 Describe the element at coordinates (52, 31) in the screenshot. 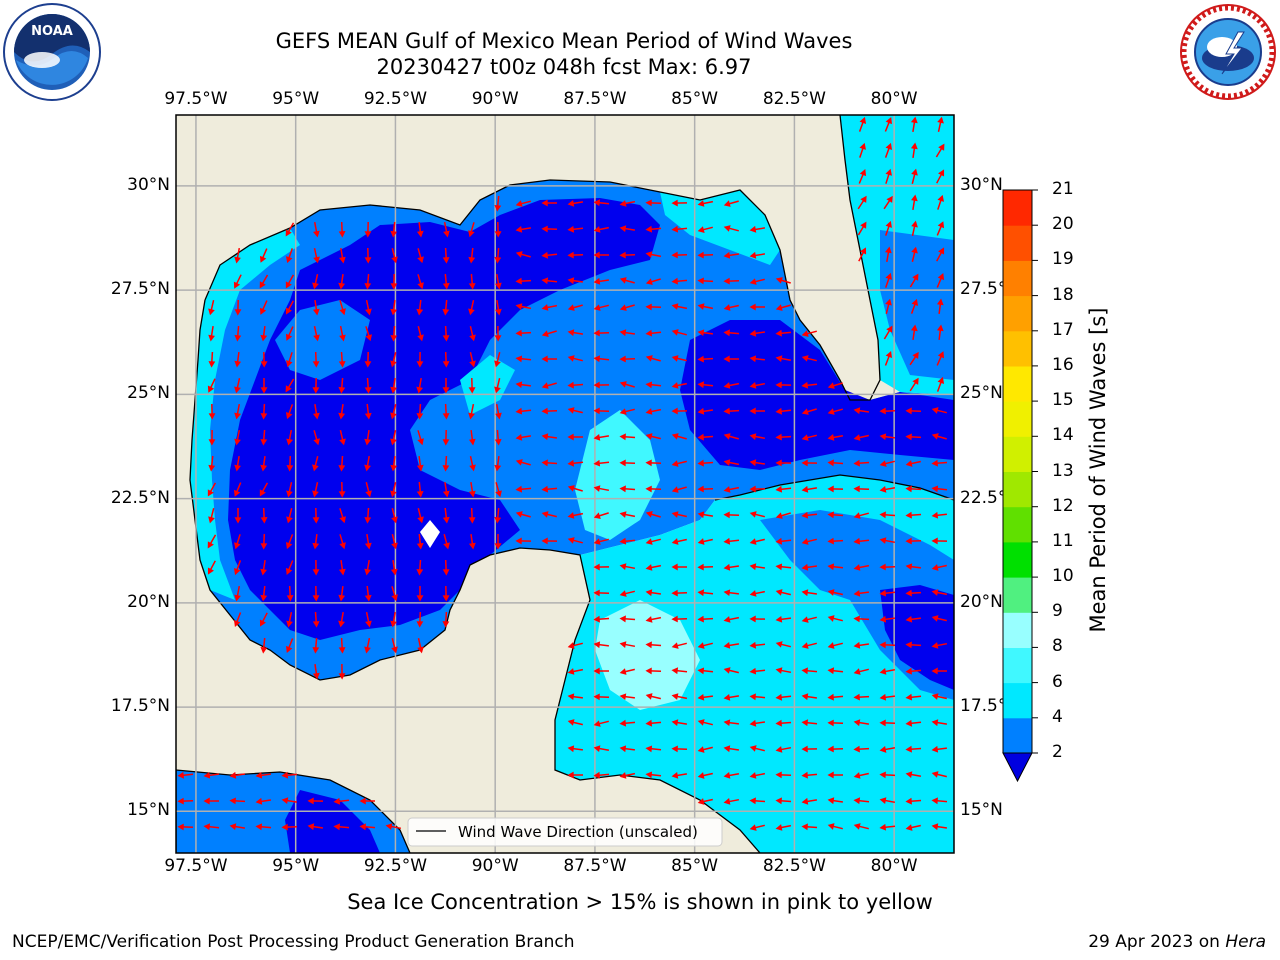

I see `noaa-logo-text: NOAA` at that location.